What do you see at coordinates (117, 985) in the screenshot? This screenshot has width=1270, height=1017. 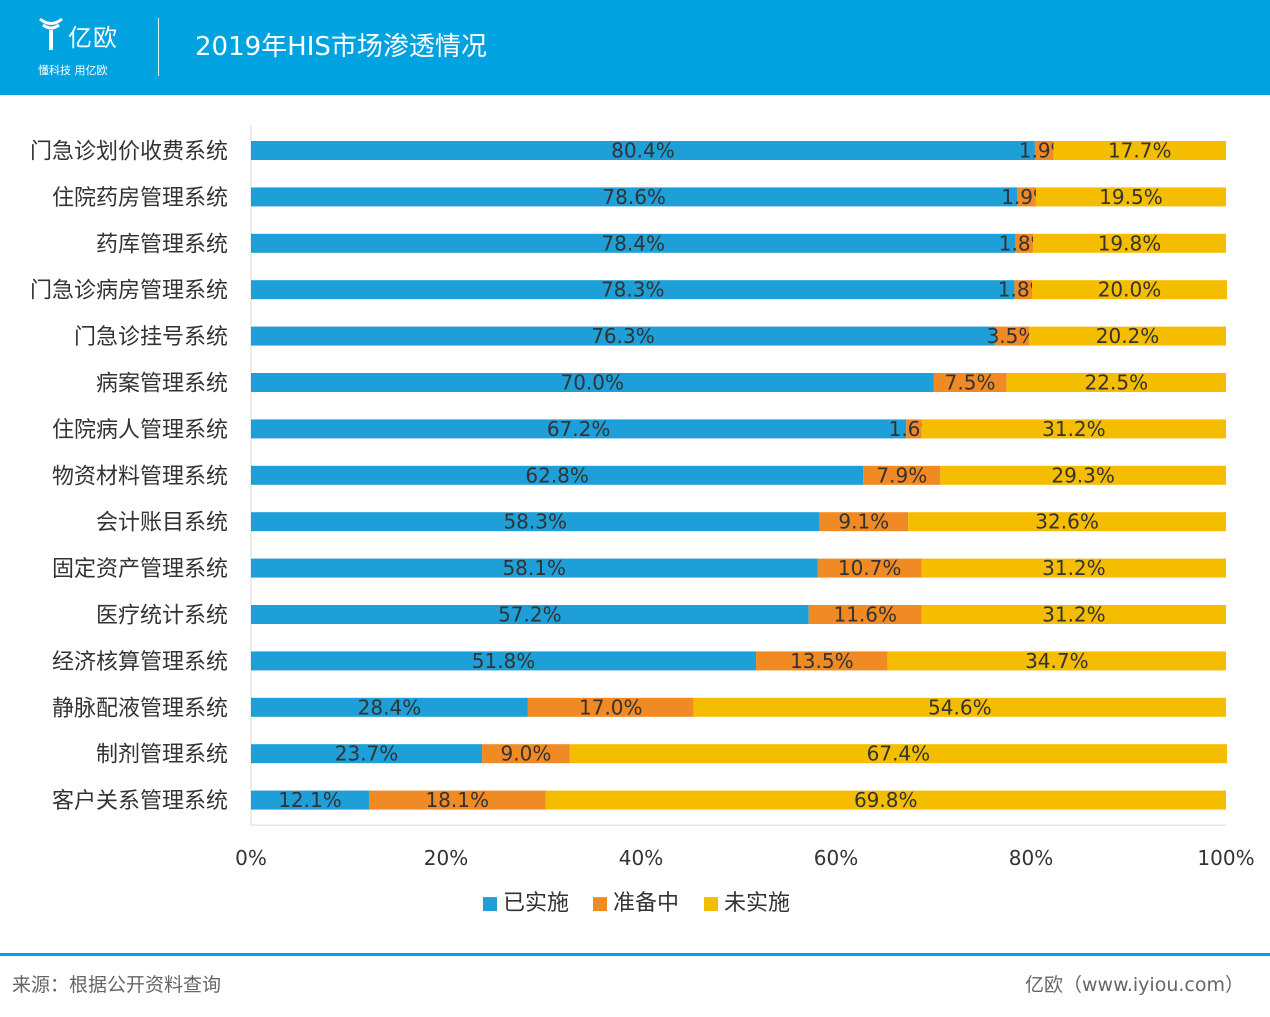 I see `source-note: 来源：根据公开资料查询` at bounding box center [117, 985].